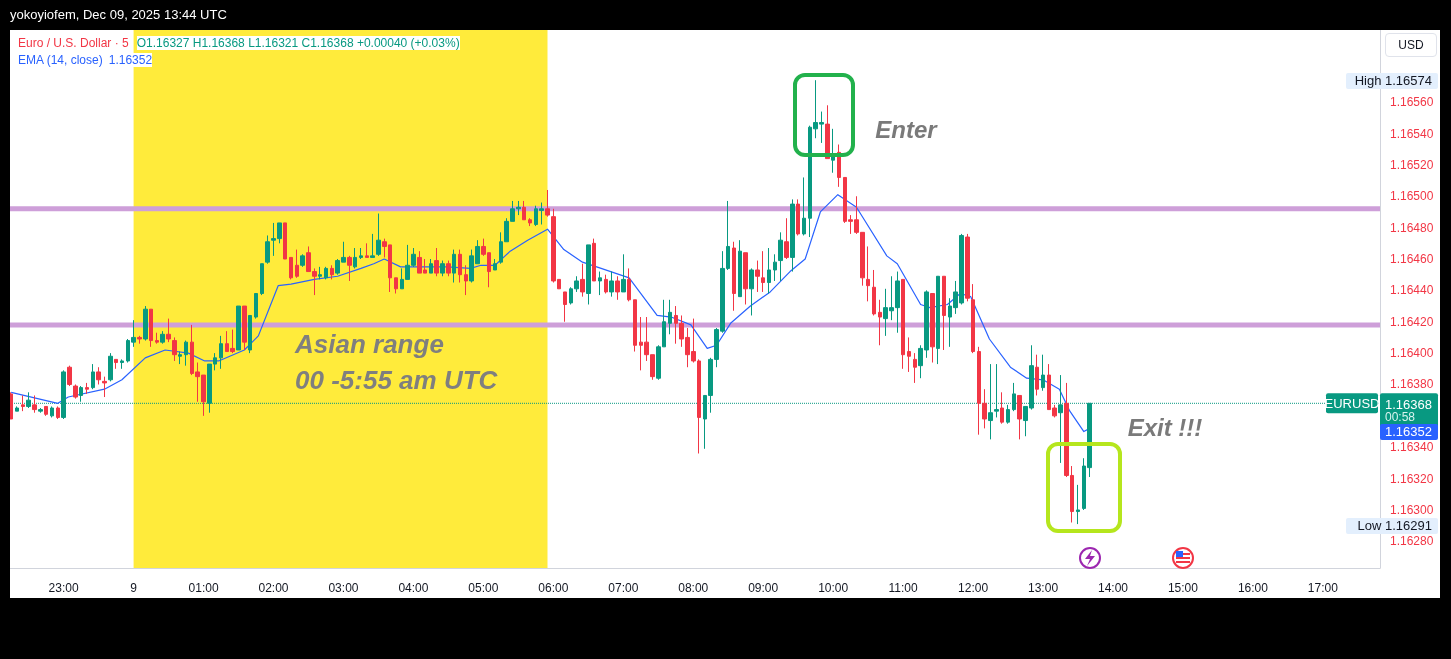  What do you see at coordinates (1253, 588) in the screenshot?
I see `x-tick-label: 16:00` at bounding box center [1253, 588].